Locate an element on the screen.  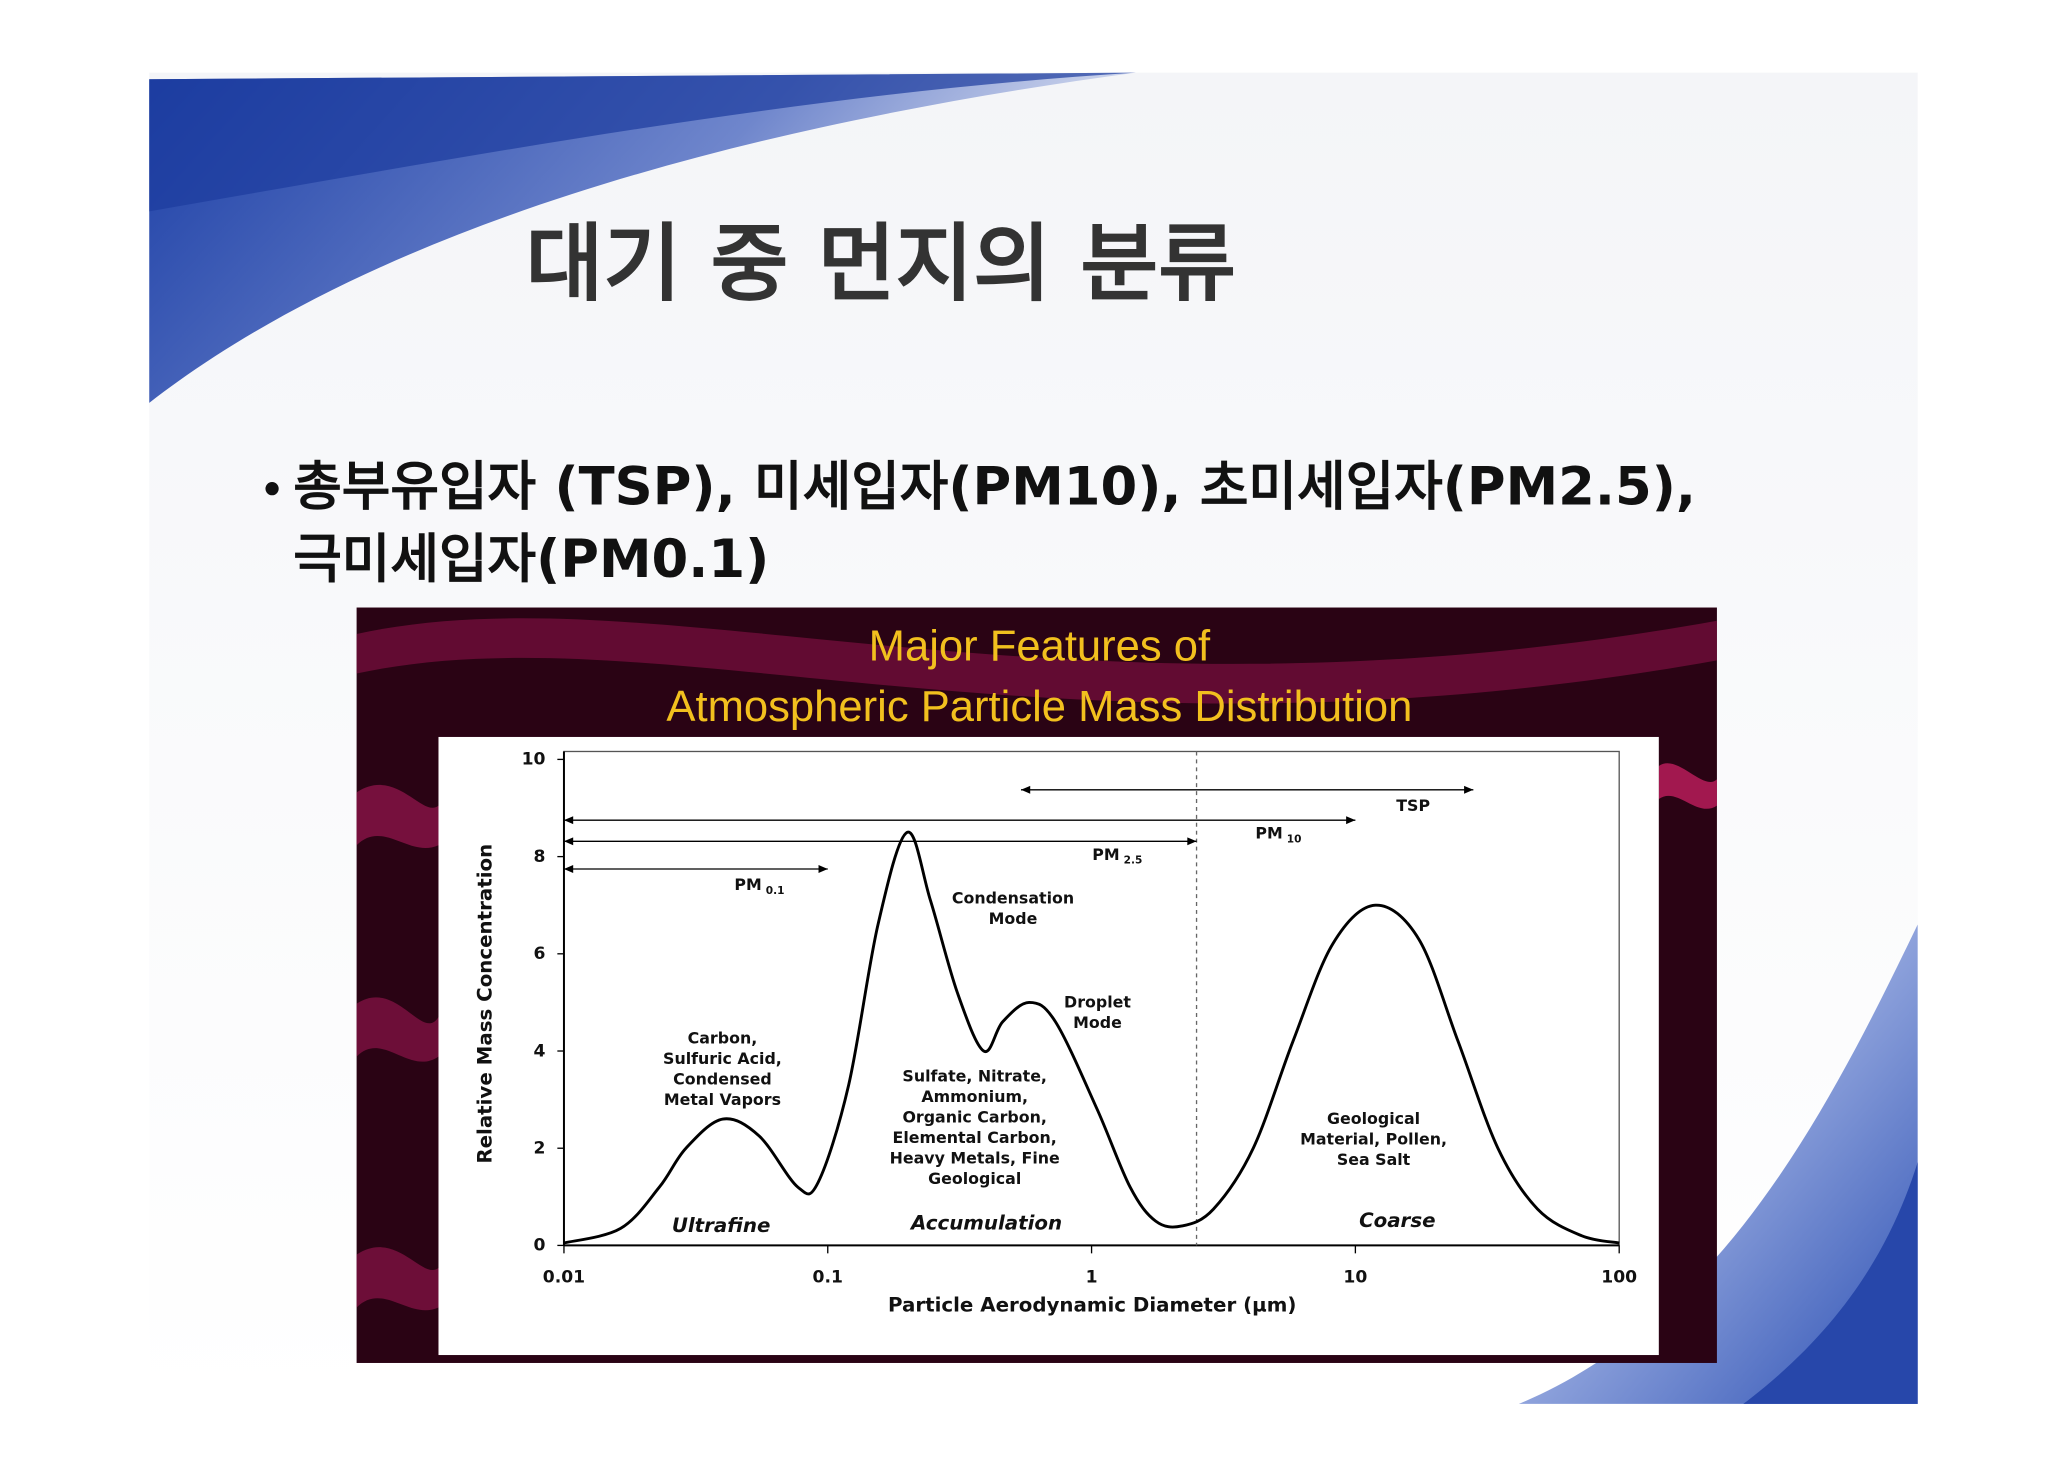
y-tick-label: 8 is located at coordinates (540, 857).